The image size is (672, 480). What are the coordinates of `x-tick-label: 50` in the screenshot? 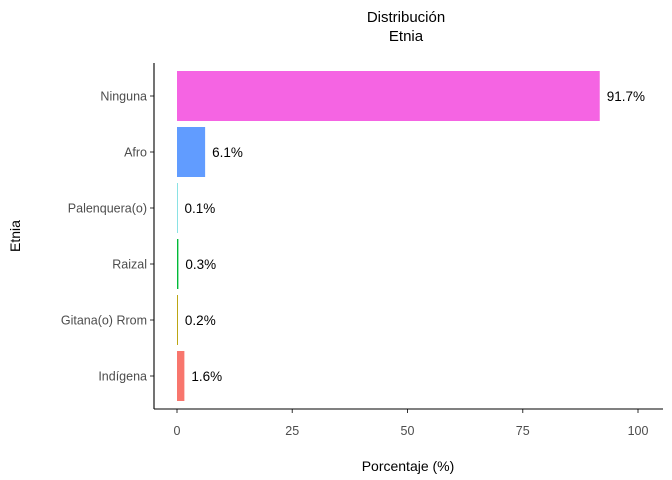 It's located at (408, 431).